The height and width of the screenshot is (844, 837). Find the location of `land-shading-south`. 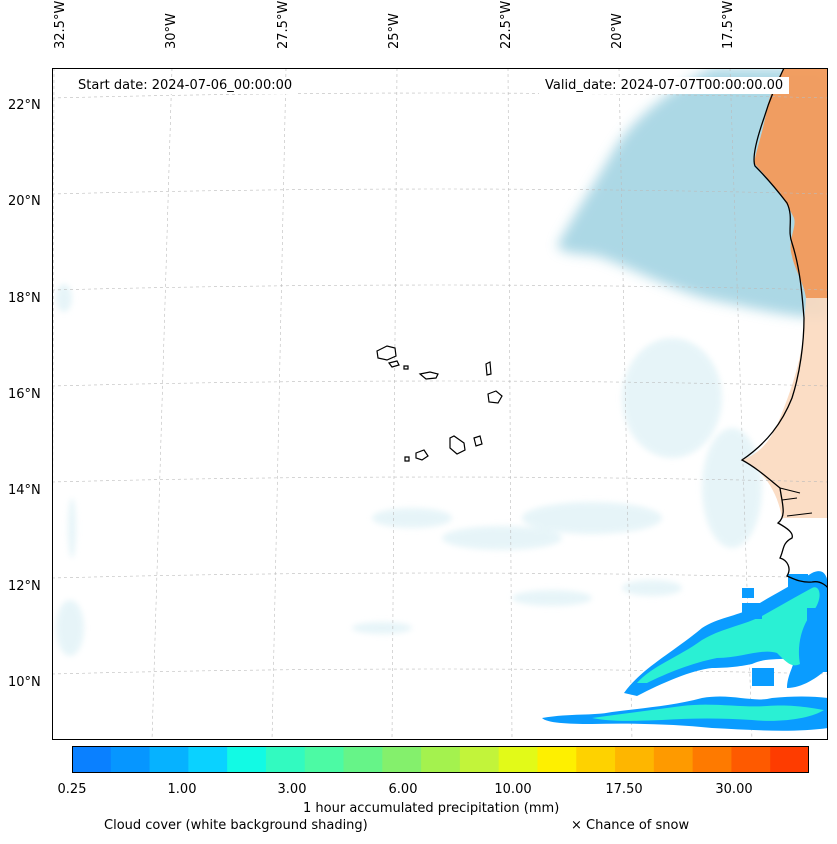

land-shading-south is located at coordinates (785, 408).